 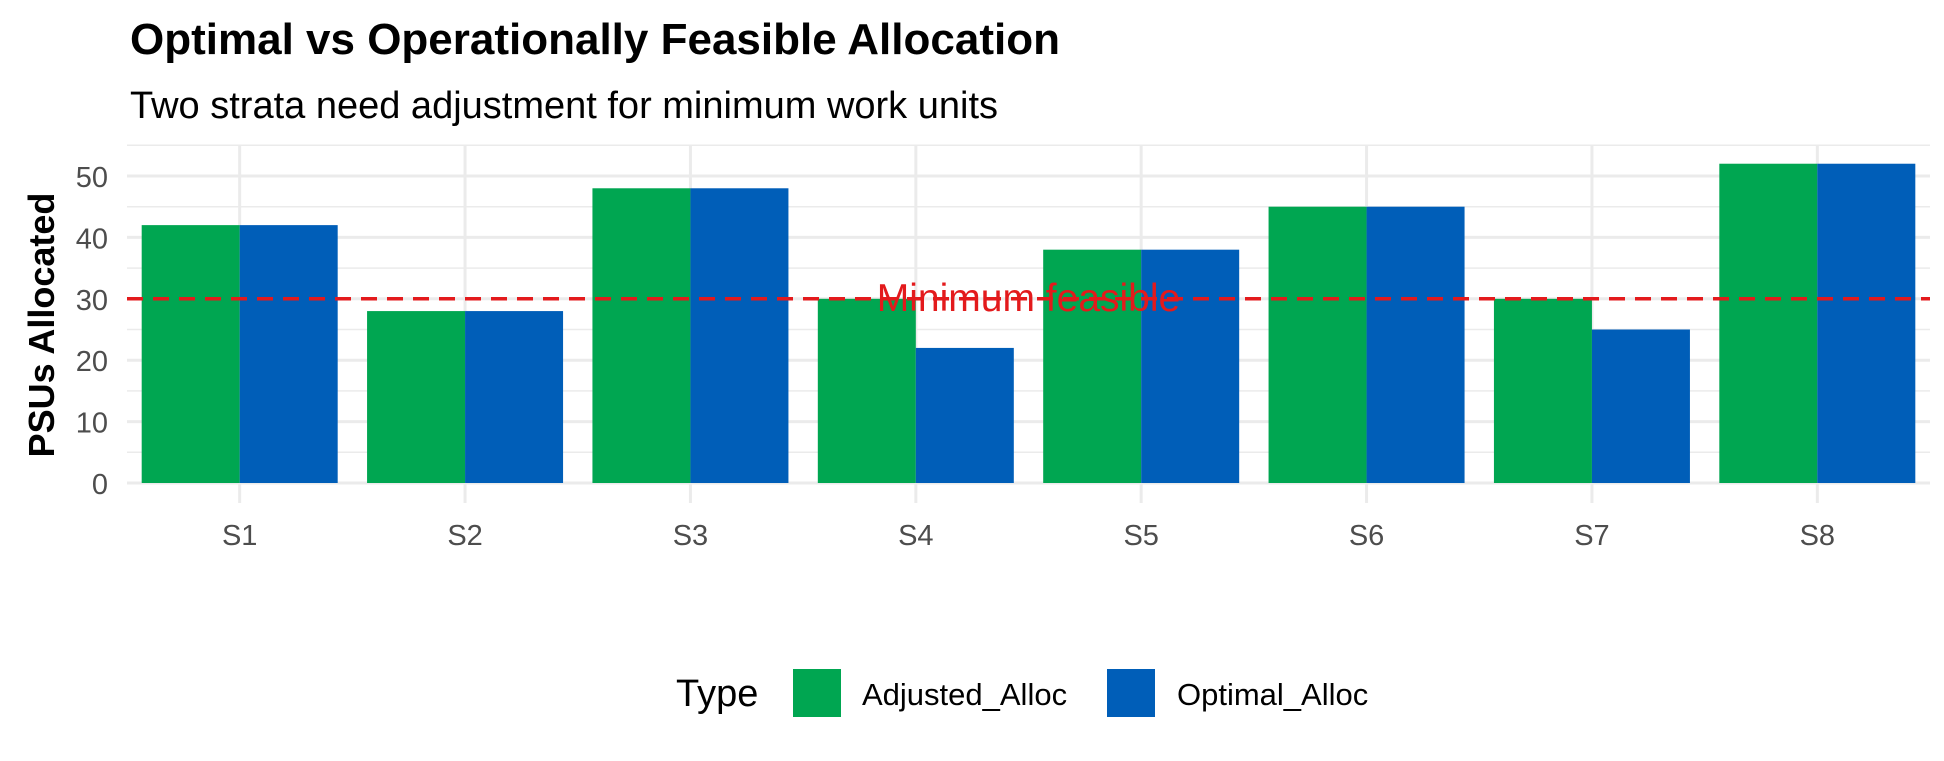 What do you see at coordinates (964, 694) in the screenshot?
I see `legend-label-adjusted: Adjusted_Alloc` at bounding box center [964, 694].